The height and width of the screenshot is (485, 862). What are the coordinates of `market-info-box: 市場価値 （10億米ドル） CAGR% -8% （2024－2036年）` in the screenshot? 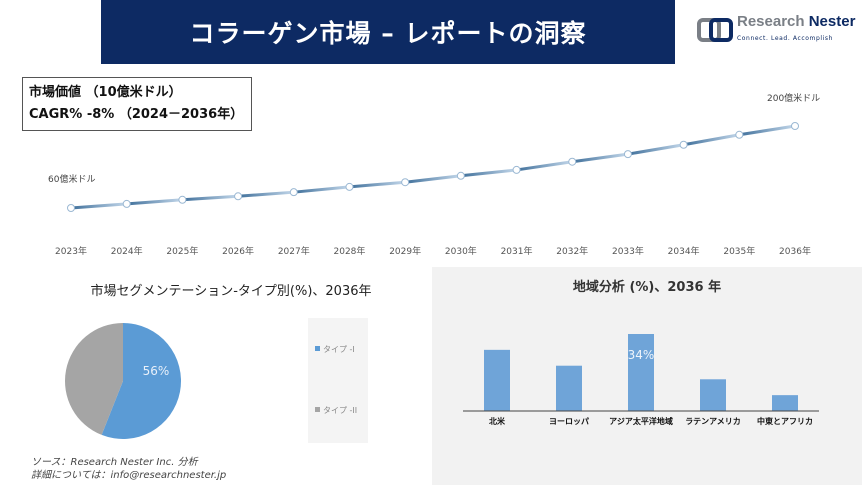 It's located at (137, 104).